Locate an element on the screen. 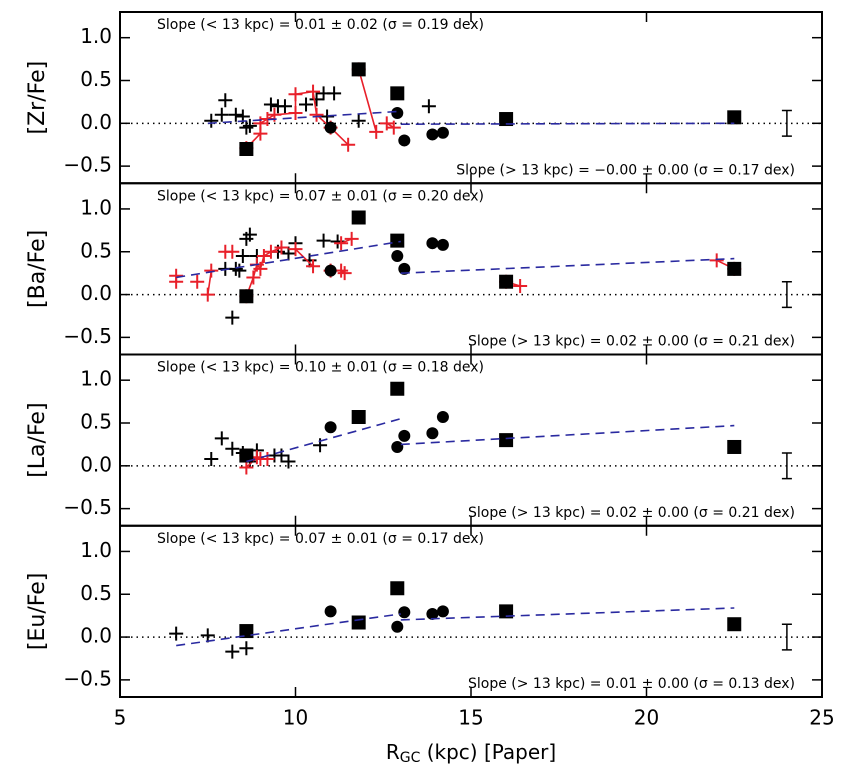 The width and height of the screenshot is (849, 777). y-axis-label: [Ba/Fe] is located at coordinates (37, 269).